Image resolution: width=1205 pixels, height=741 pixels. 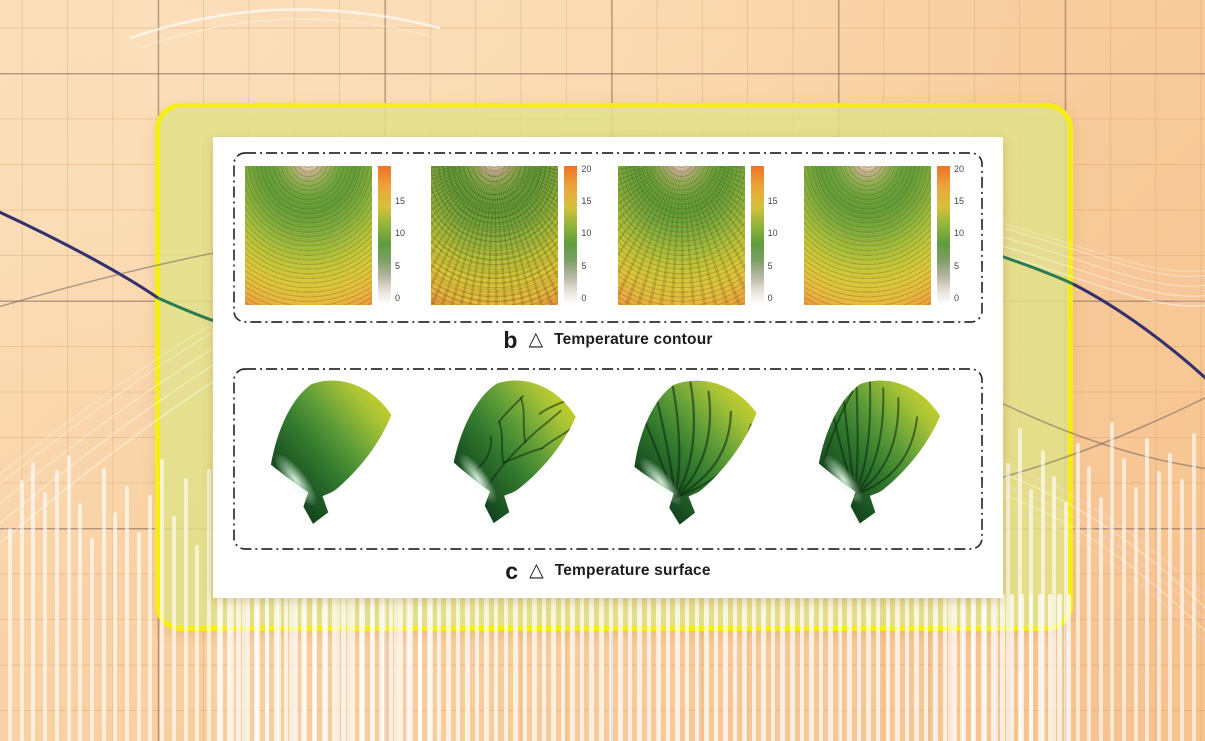 What do you see at coordinates (510, 339) in the screenshot?
I see `section-label-b: b` at bounding box center [510, 339].